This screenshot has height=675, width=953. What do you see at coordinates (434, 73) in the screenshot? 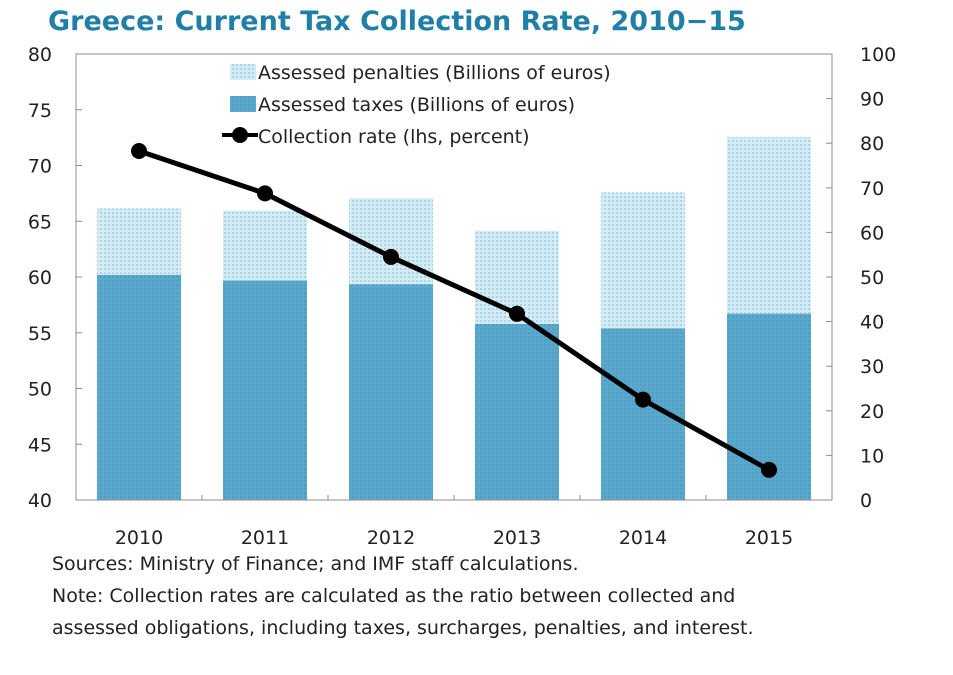
I see `legend-label-penalties: Assessed penalties (Billions of euros)` at bounding box center [434, 73].